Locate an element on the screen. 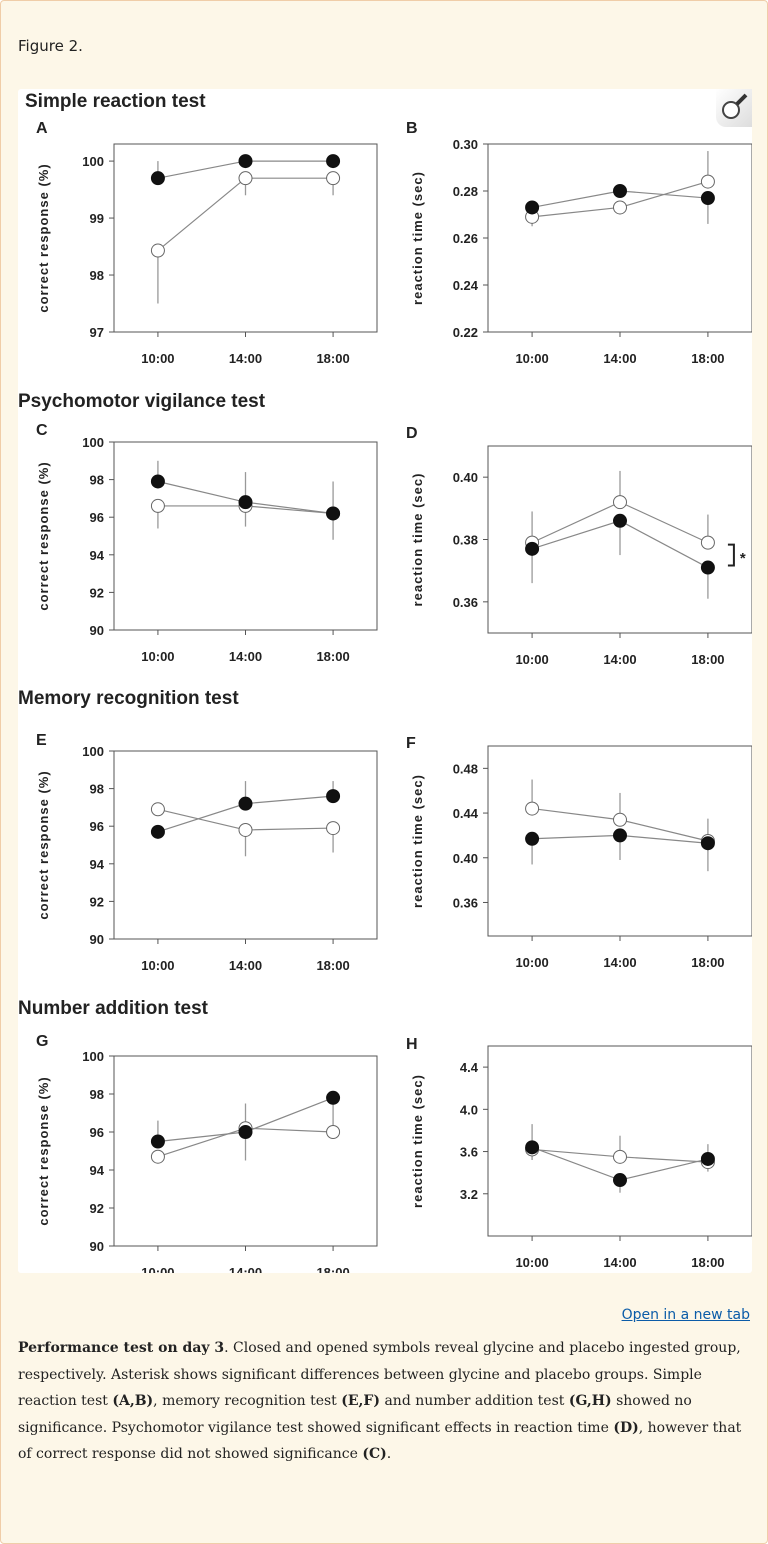  magnifier-icon is located at coordinates (734, 108).